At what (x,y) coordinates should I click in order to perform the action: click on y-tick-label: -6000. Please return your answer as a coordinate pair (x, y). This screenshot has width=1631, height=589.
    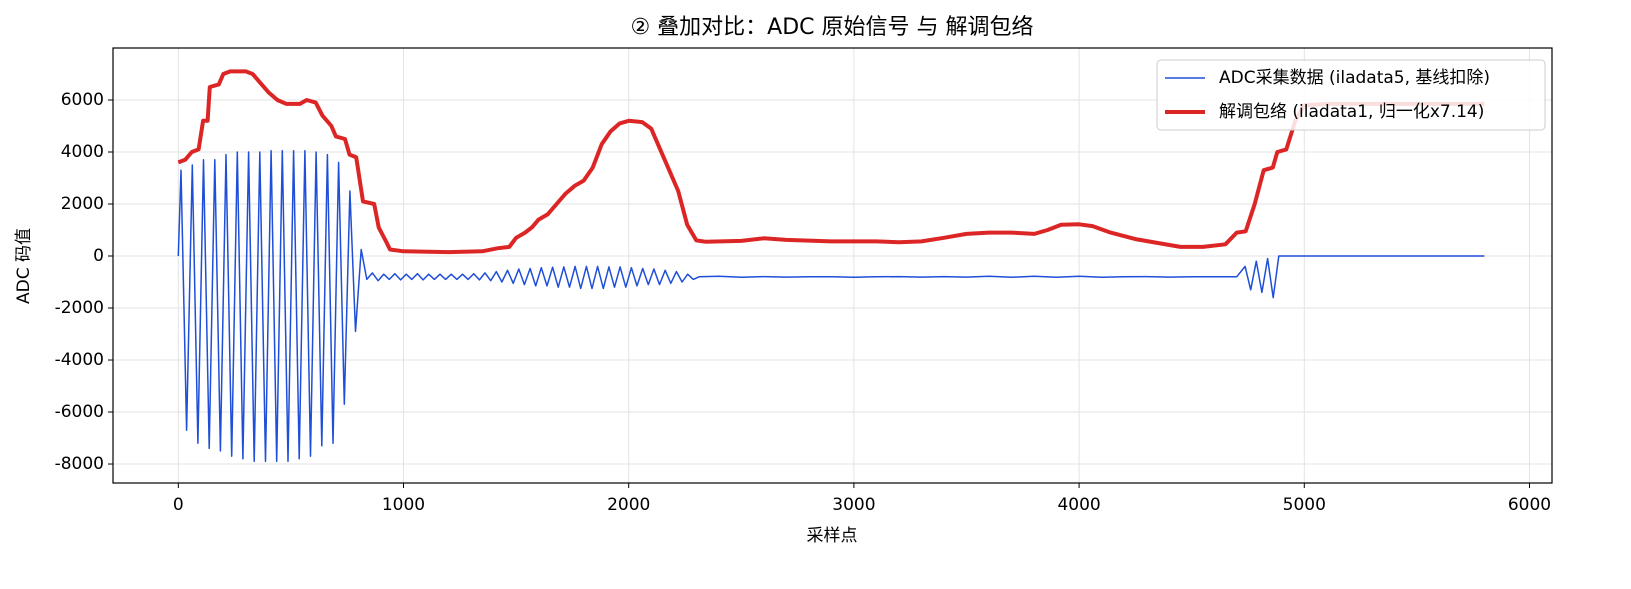
    Looking at the image, I should click on (79, 412).